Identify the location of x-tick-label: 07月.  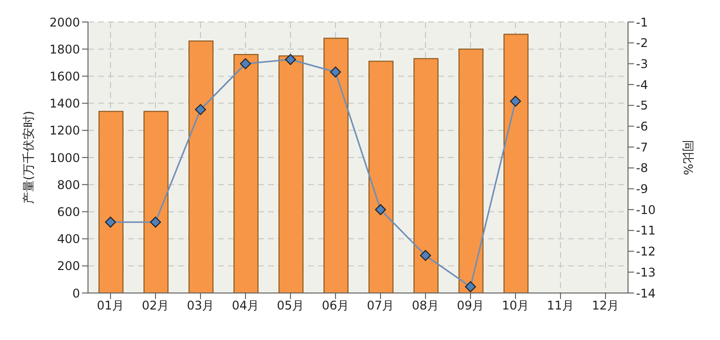
(380, 305).